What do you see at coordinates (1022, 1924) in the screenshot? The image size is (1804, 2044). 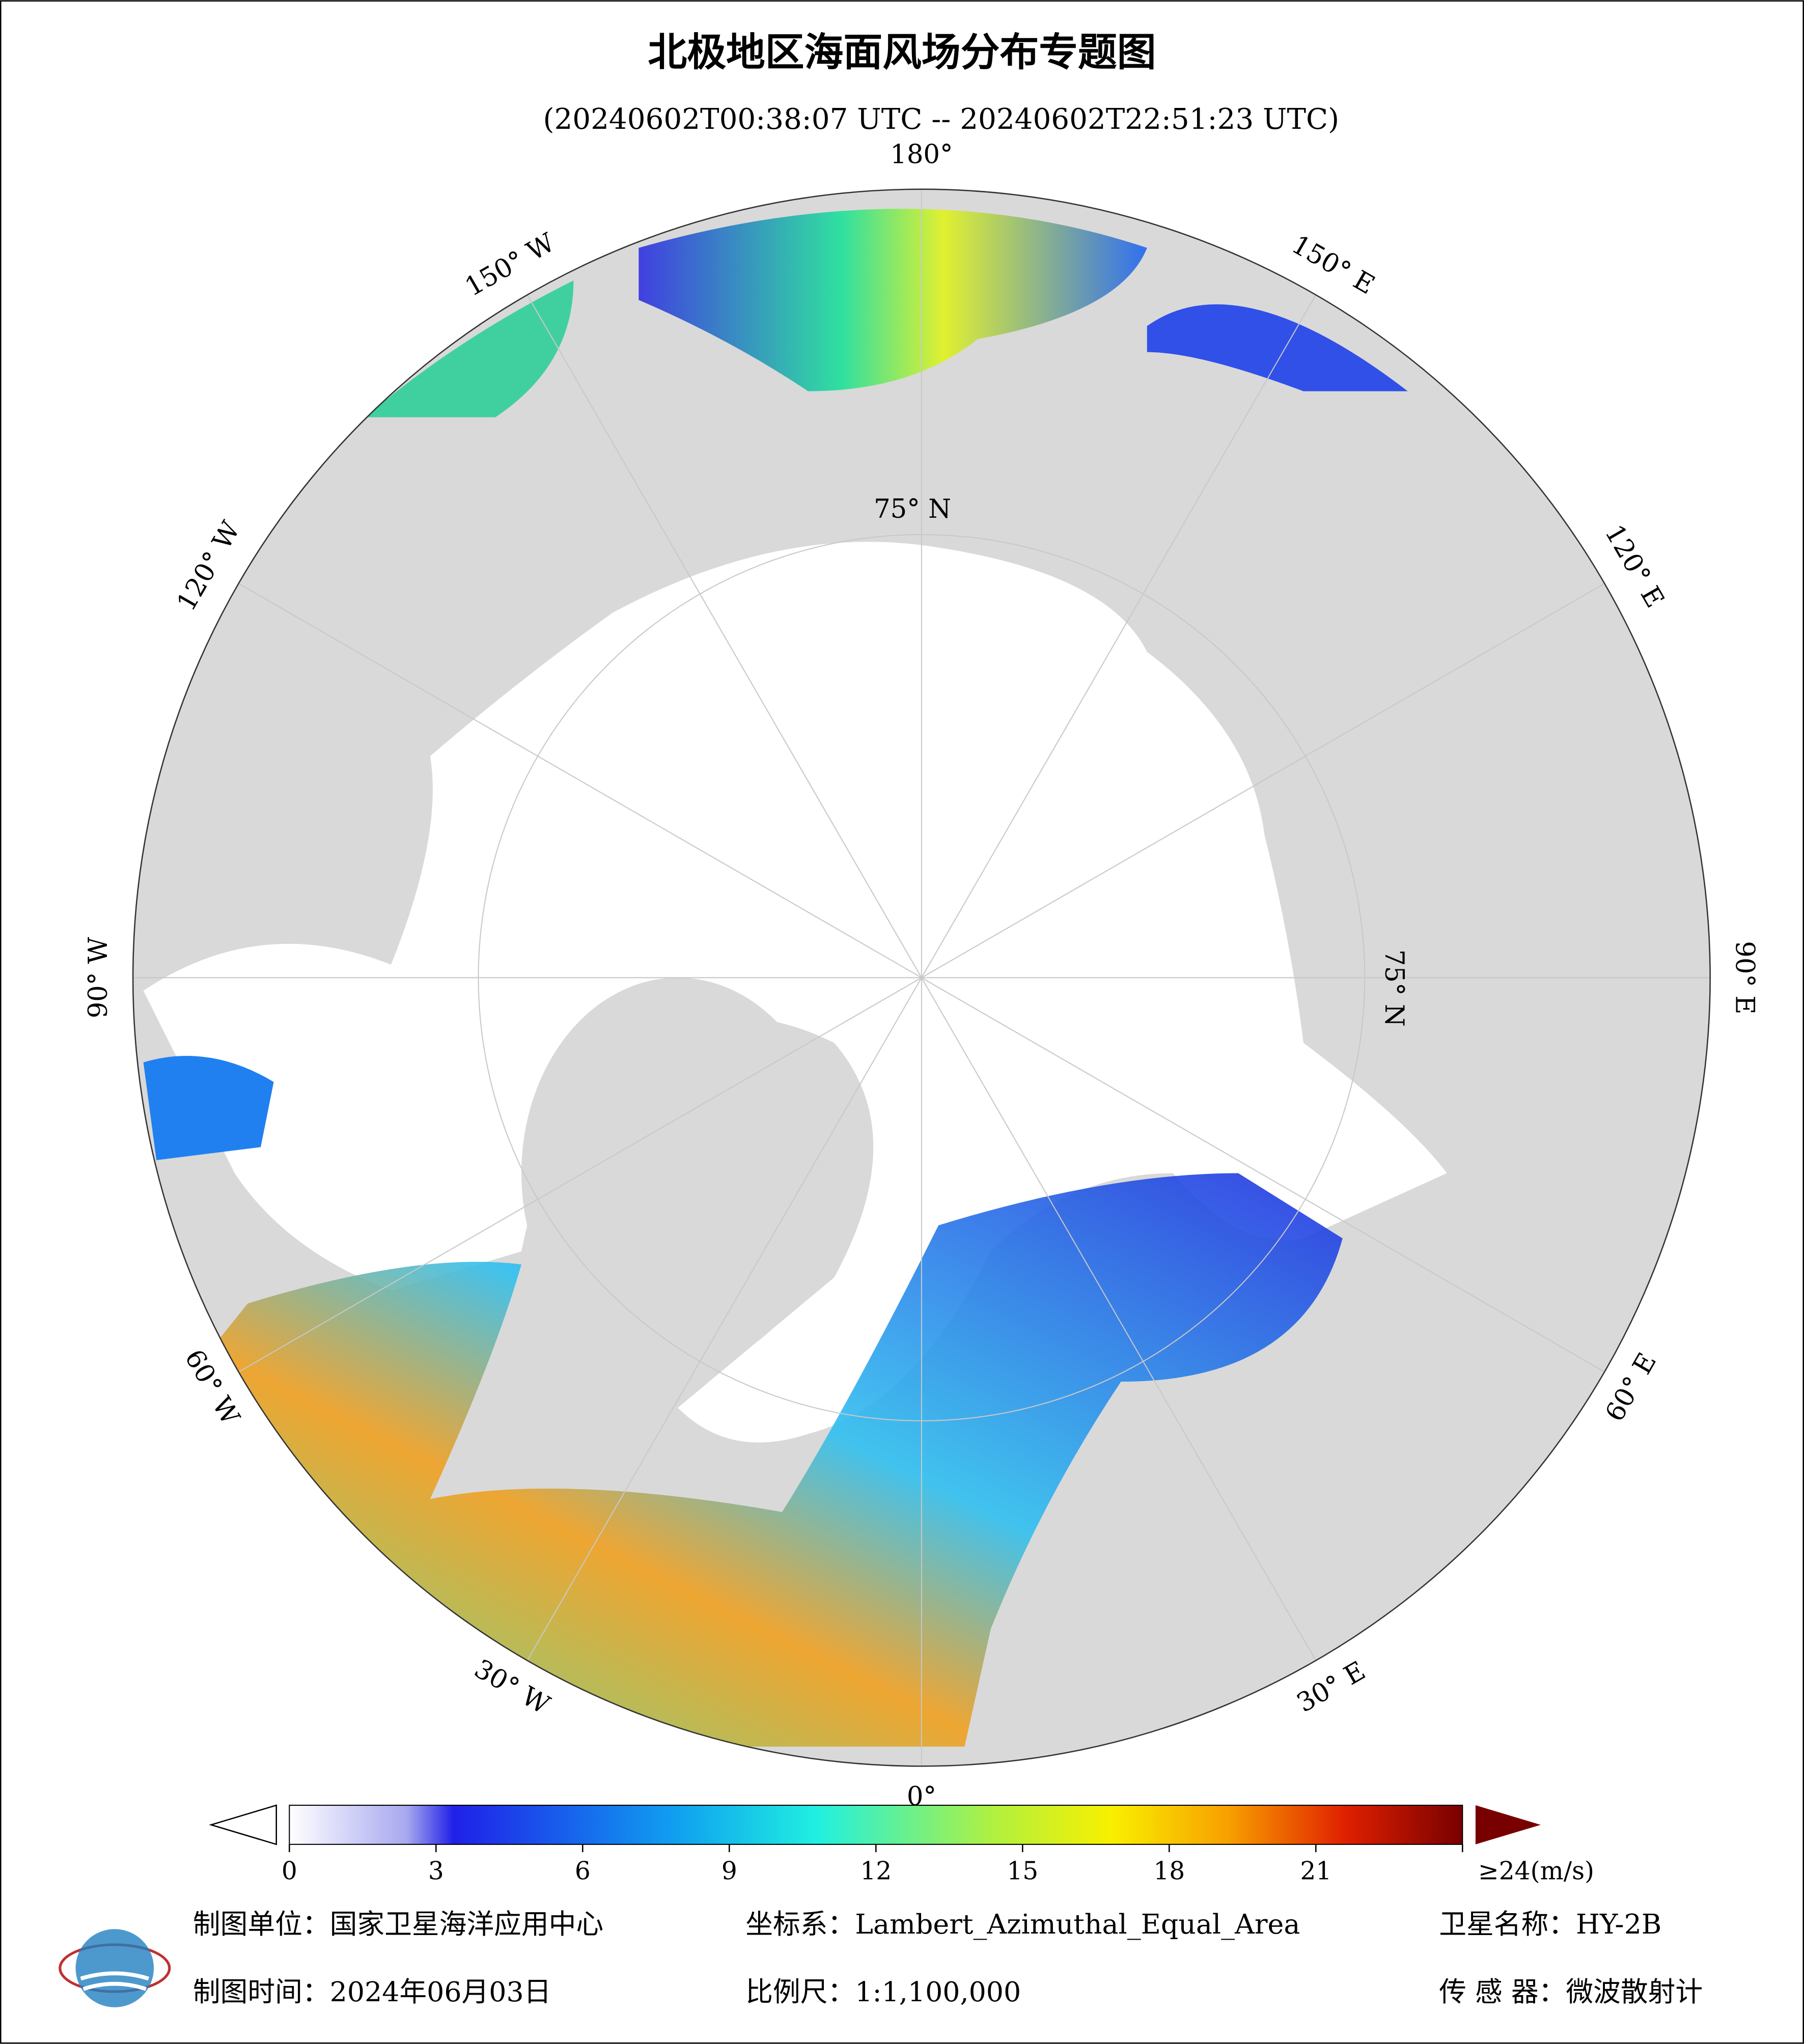 I see `footer-crs: 坐标系：Lambert_Azimuthal_Equal_Area` at bounding box center [1022, 1924].